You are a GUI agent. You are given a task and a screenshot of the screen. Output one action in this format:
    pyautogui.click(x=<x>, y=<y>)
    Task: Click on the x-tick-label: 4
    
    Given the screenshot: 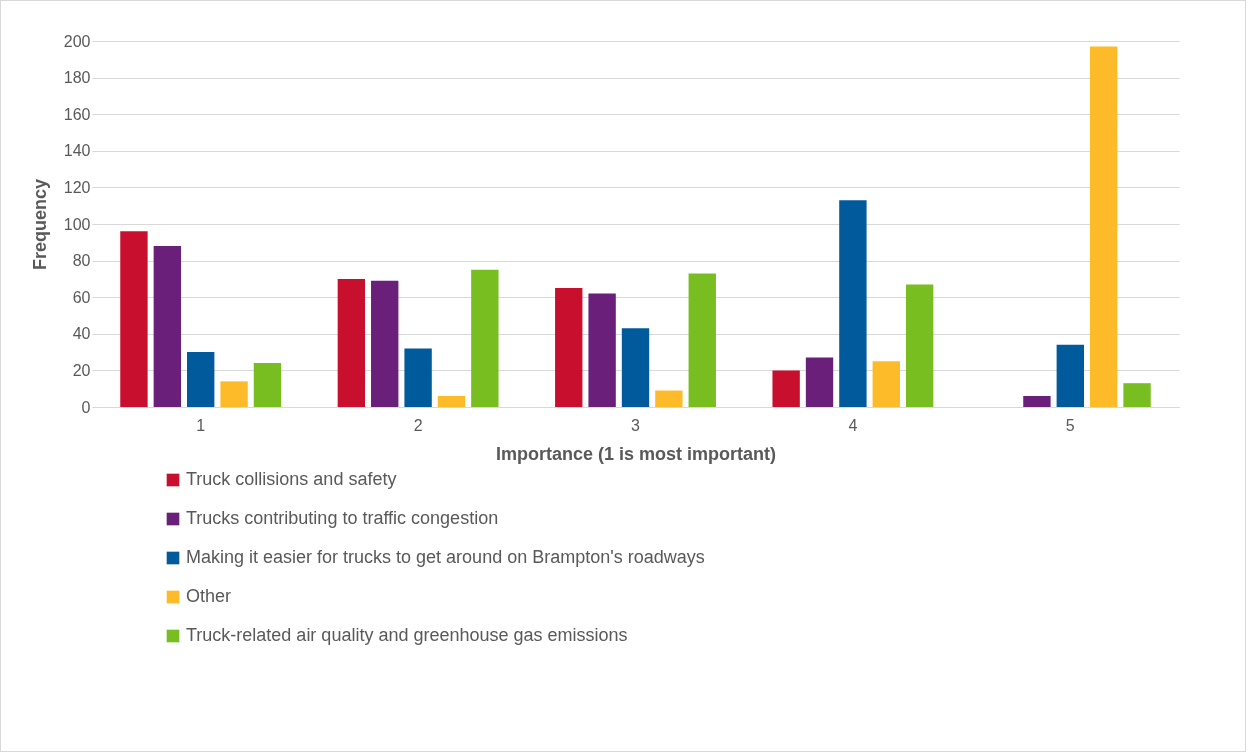 What is the action you would take?
    pyautogui.click(x=853, y=425)
    